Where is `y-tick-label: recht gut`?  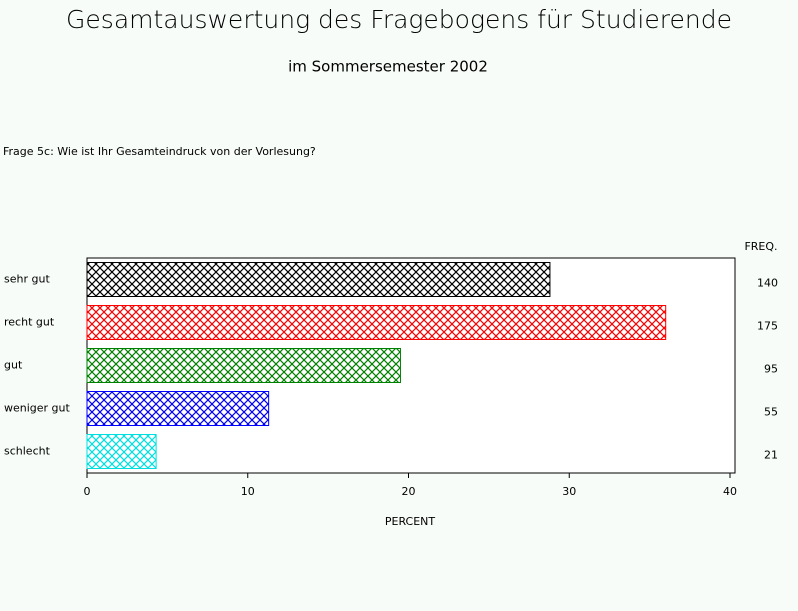 y-tick-label: recht gut is located at coordinates (29, 322).